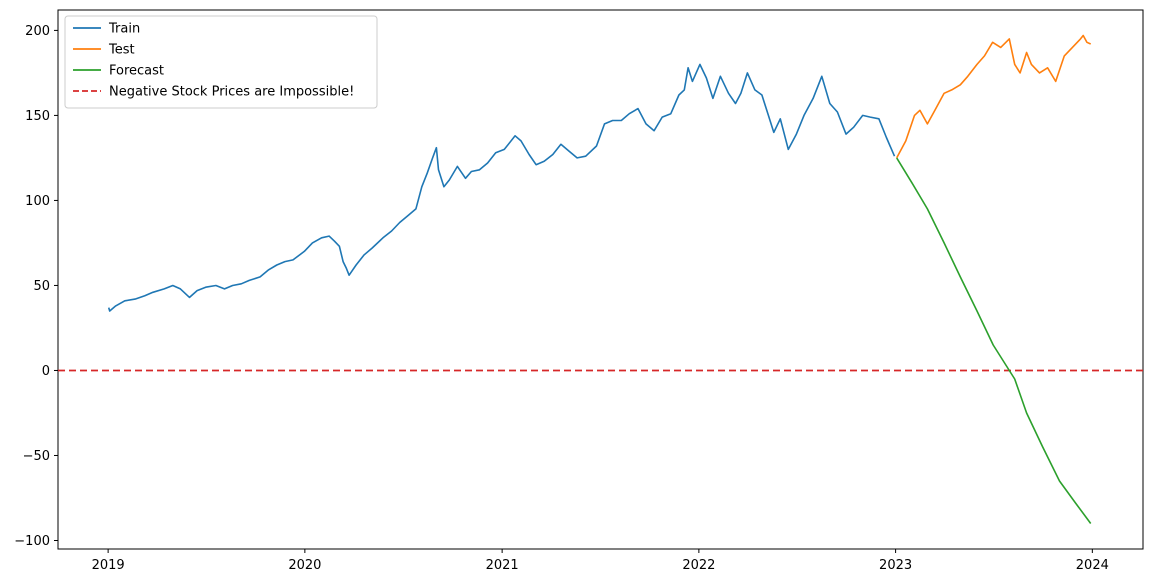 The image size is (1152, 582). What do you see at coordinates (600, 561) in the screenshot?
I see `x-axis: 2019 2020 2021 2022 2023 2024` at bounding box center [600, 561].